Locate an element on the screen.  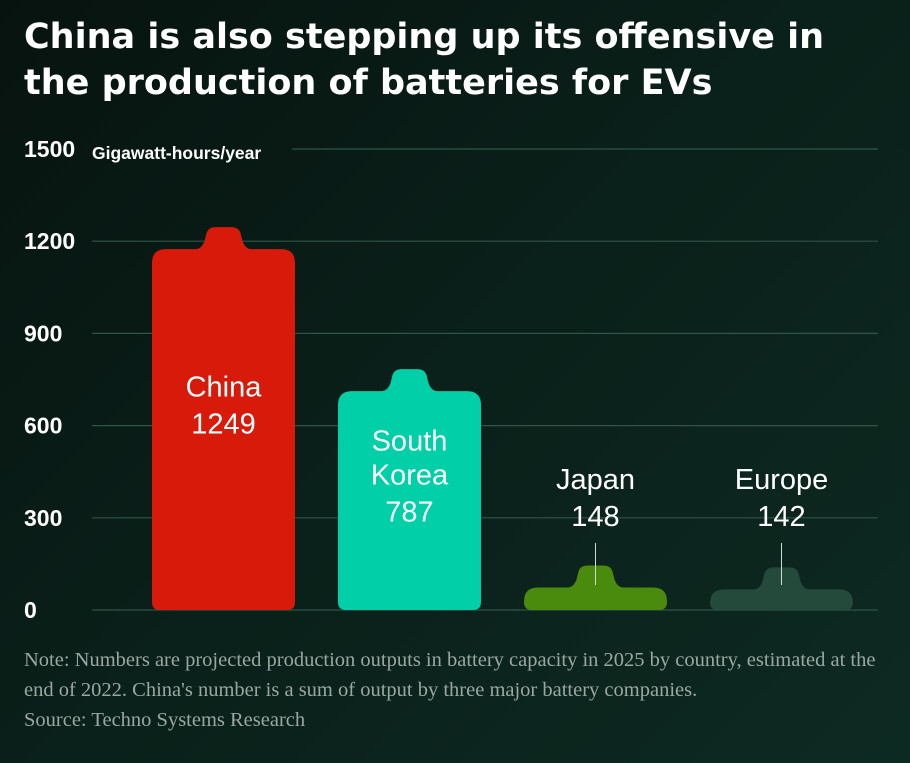
y-tick-label: 1500 is located at coordinates (49, 149).